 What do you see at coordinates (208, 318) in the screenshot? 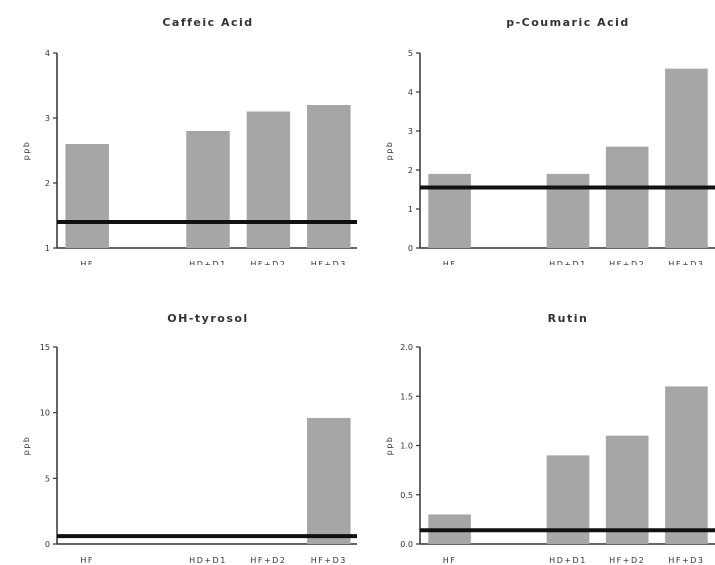
I see `chart-title: OH-tyrosol` at bounding box center [208, 318].